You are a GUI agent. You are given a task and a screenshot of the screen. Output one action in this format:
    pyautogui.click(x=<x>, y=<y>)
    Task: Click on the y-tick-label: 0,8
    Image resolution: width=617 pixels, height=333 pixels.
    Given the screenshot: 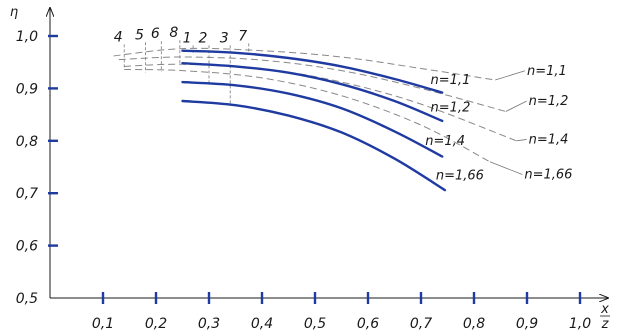 What is the action you would take?
    pyautogui.click(x=27, y=142)
    